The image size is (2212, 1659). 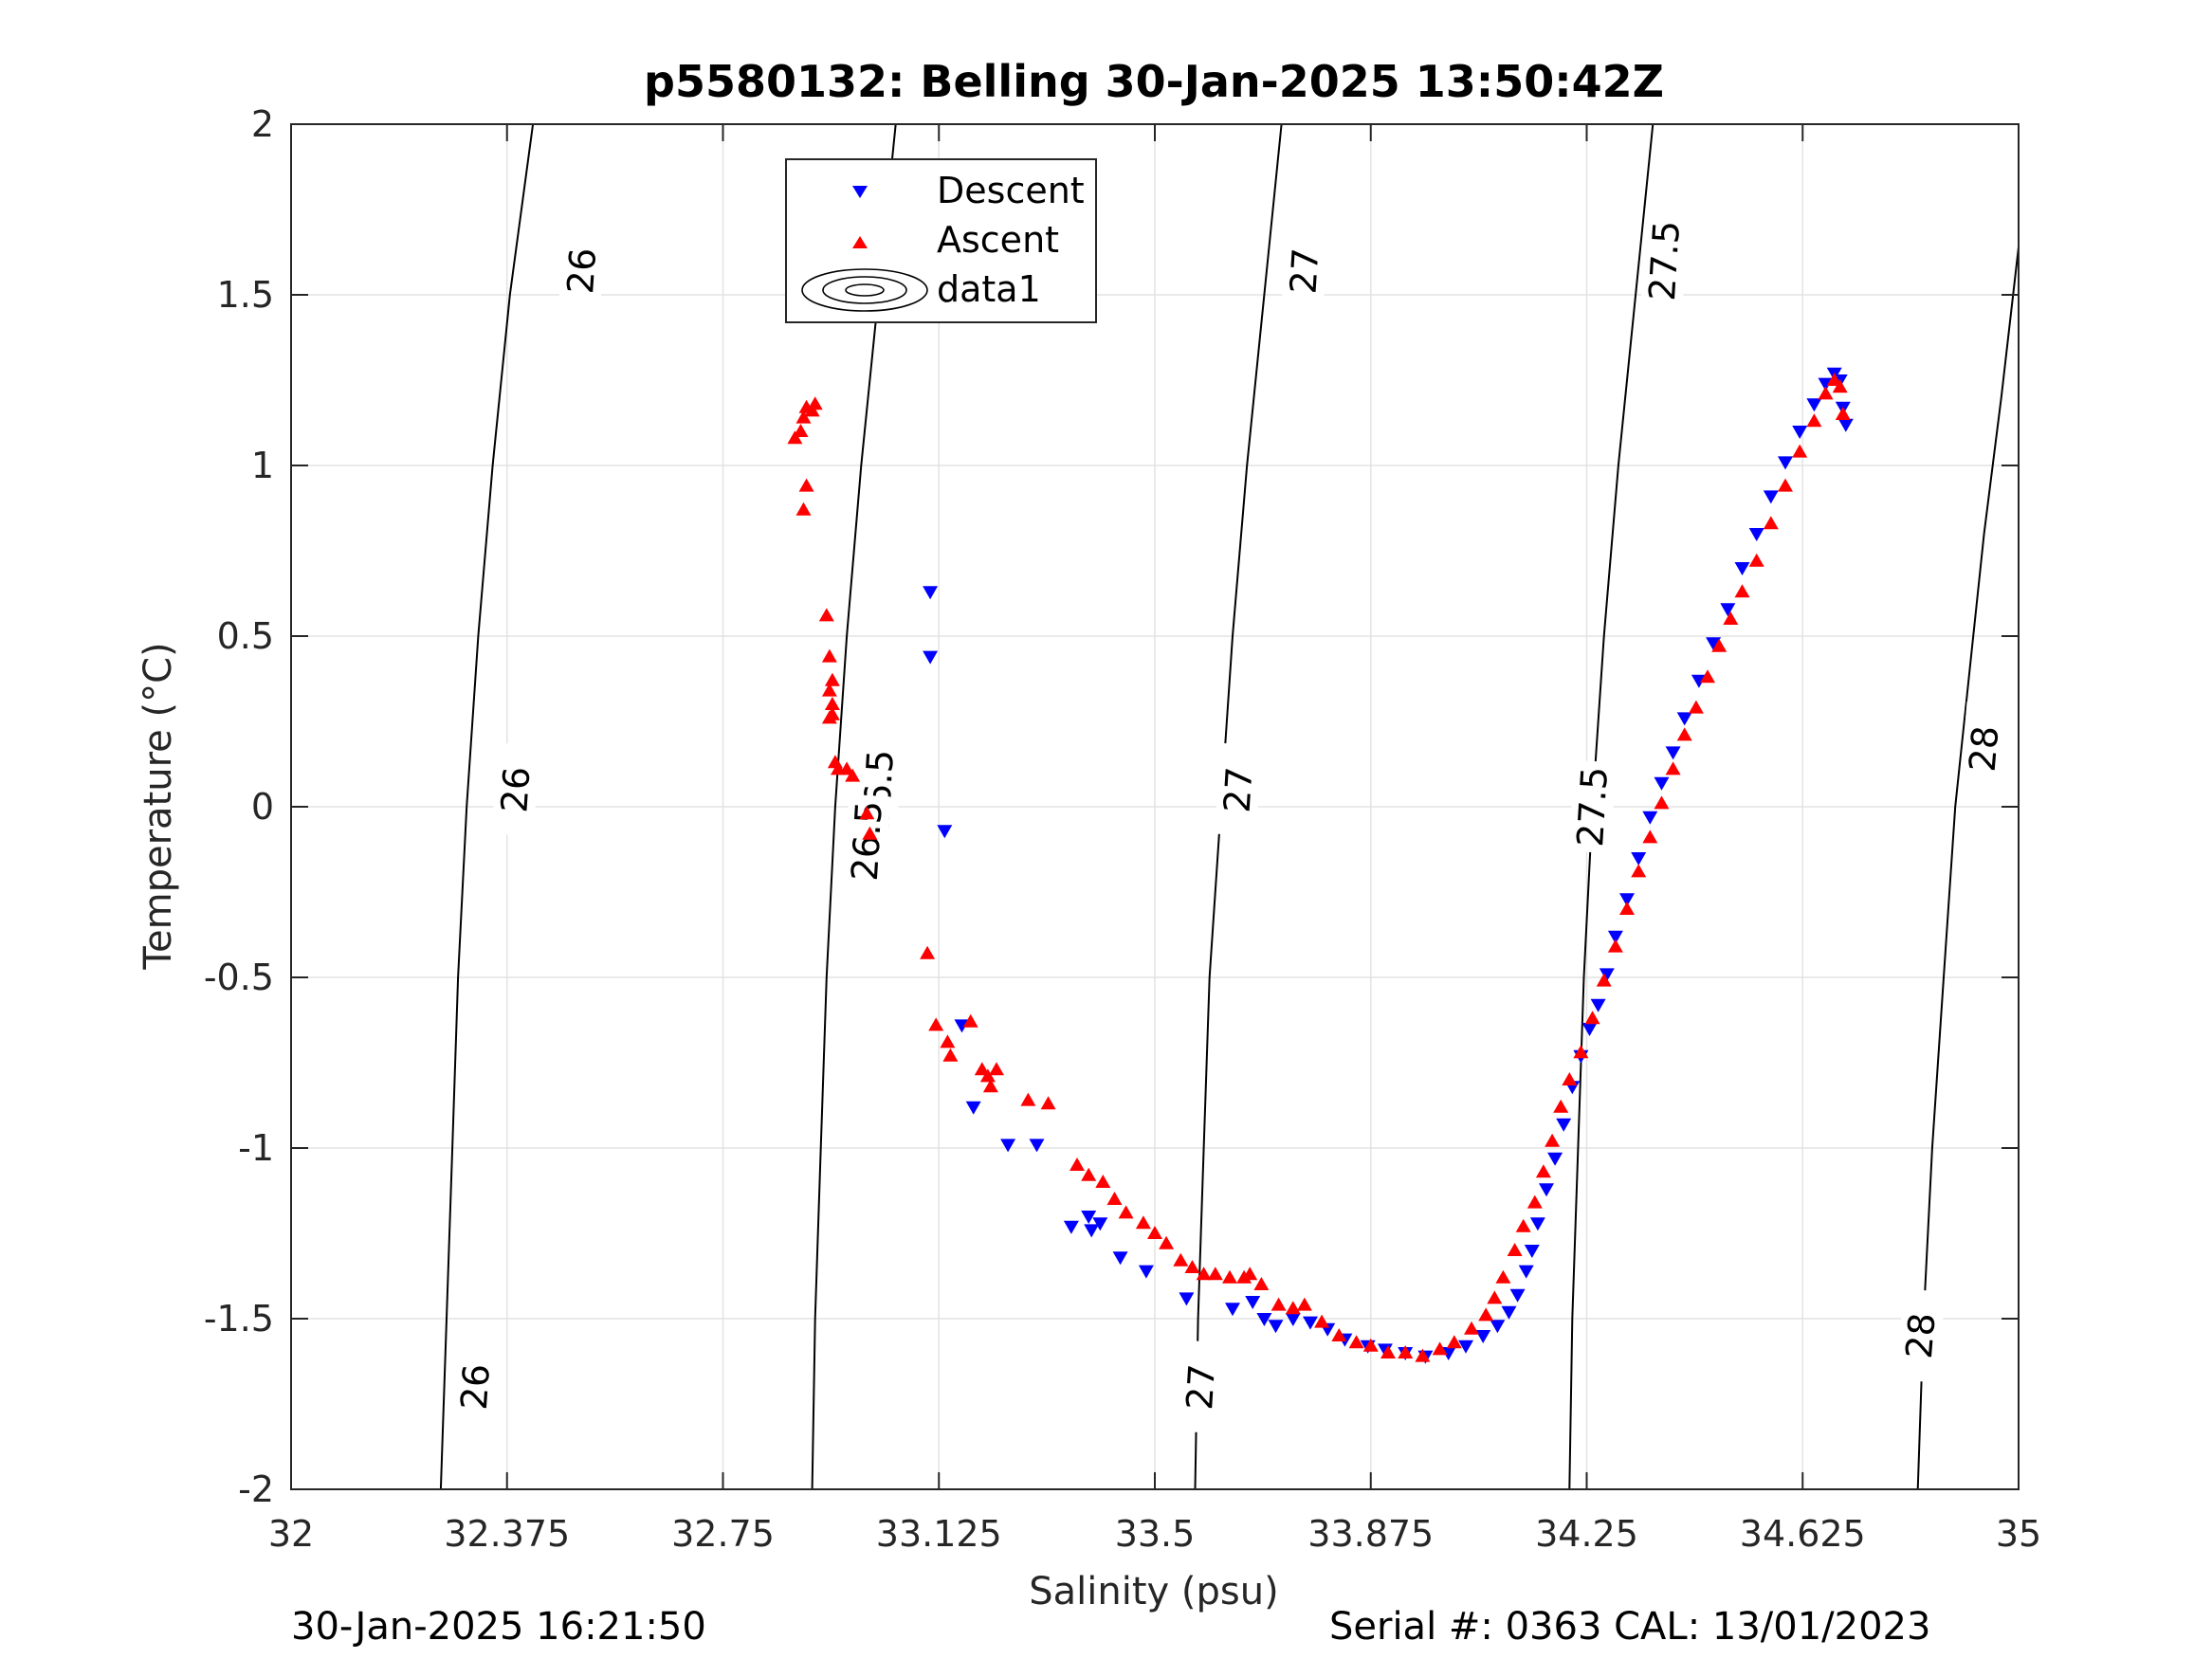 What do you see at coordinates (256, 1148) in the screenshot?
I see `y-tick-label: -1` at bounding box center [256, 1148].